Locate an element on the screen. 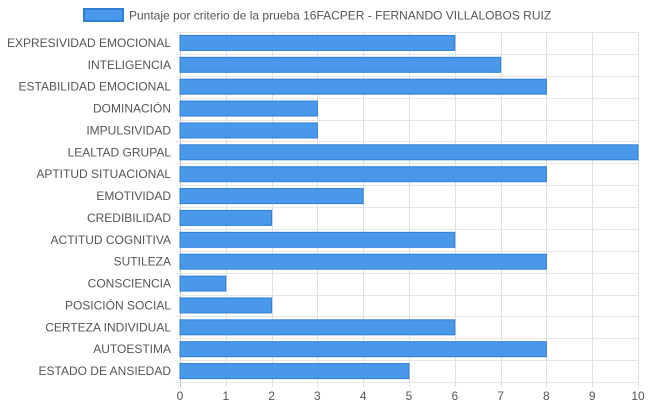 Image resolution: width=648 pixels, height=415 pixels. x-tick-label: 4 is located at coordinates (363, 396).